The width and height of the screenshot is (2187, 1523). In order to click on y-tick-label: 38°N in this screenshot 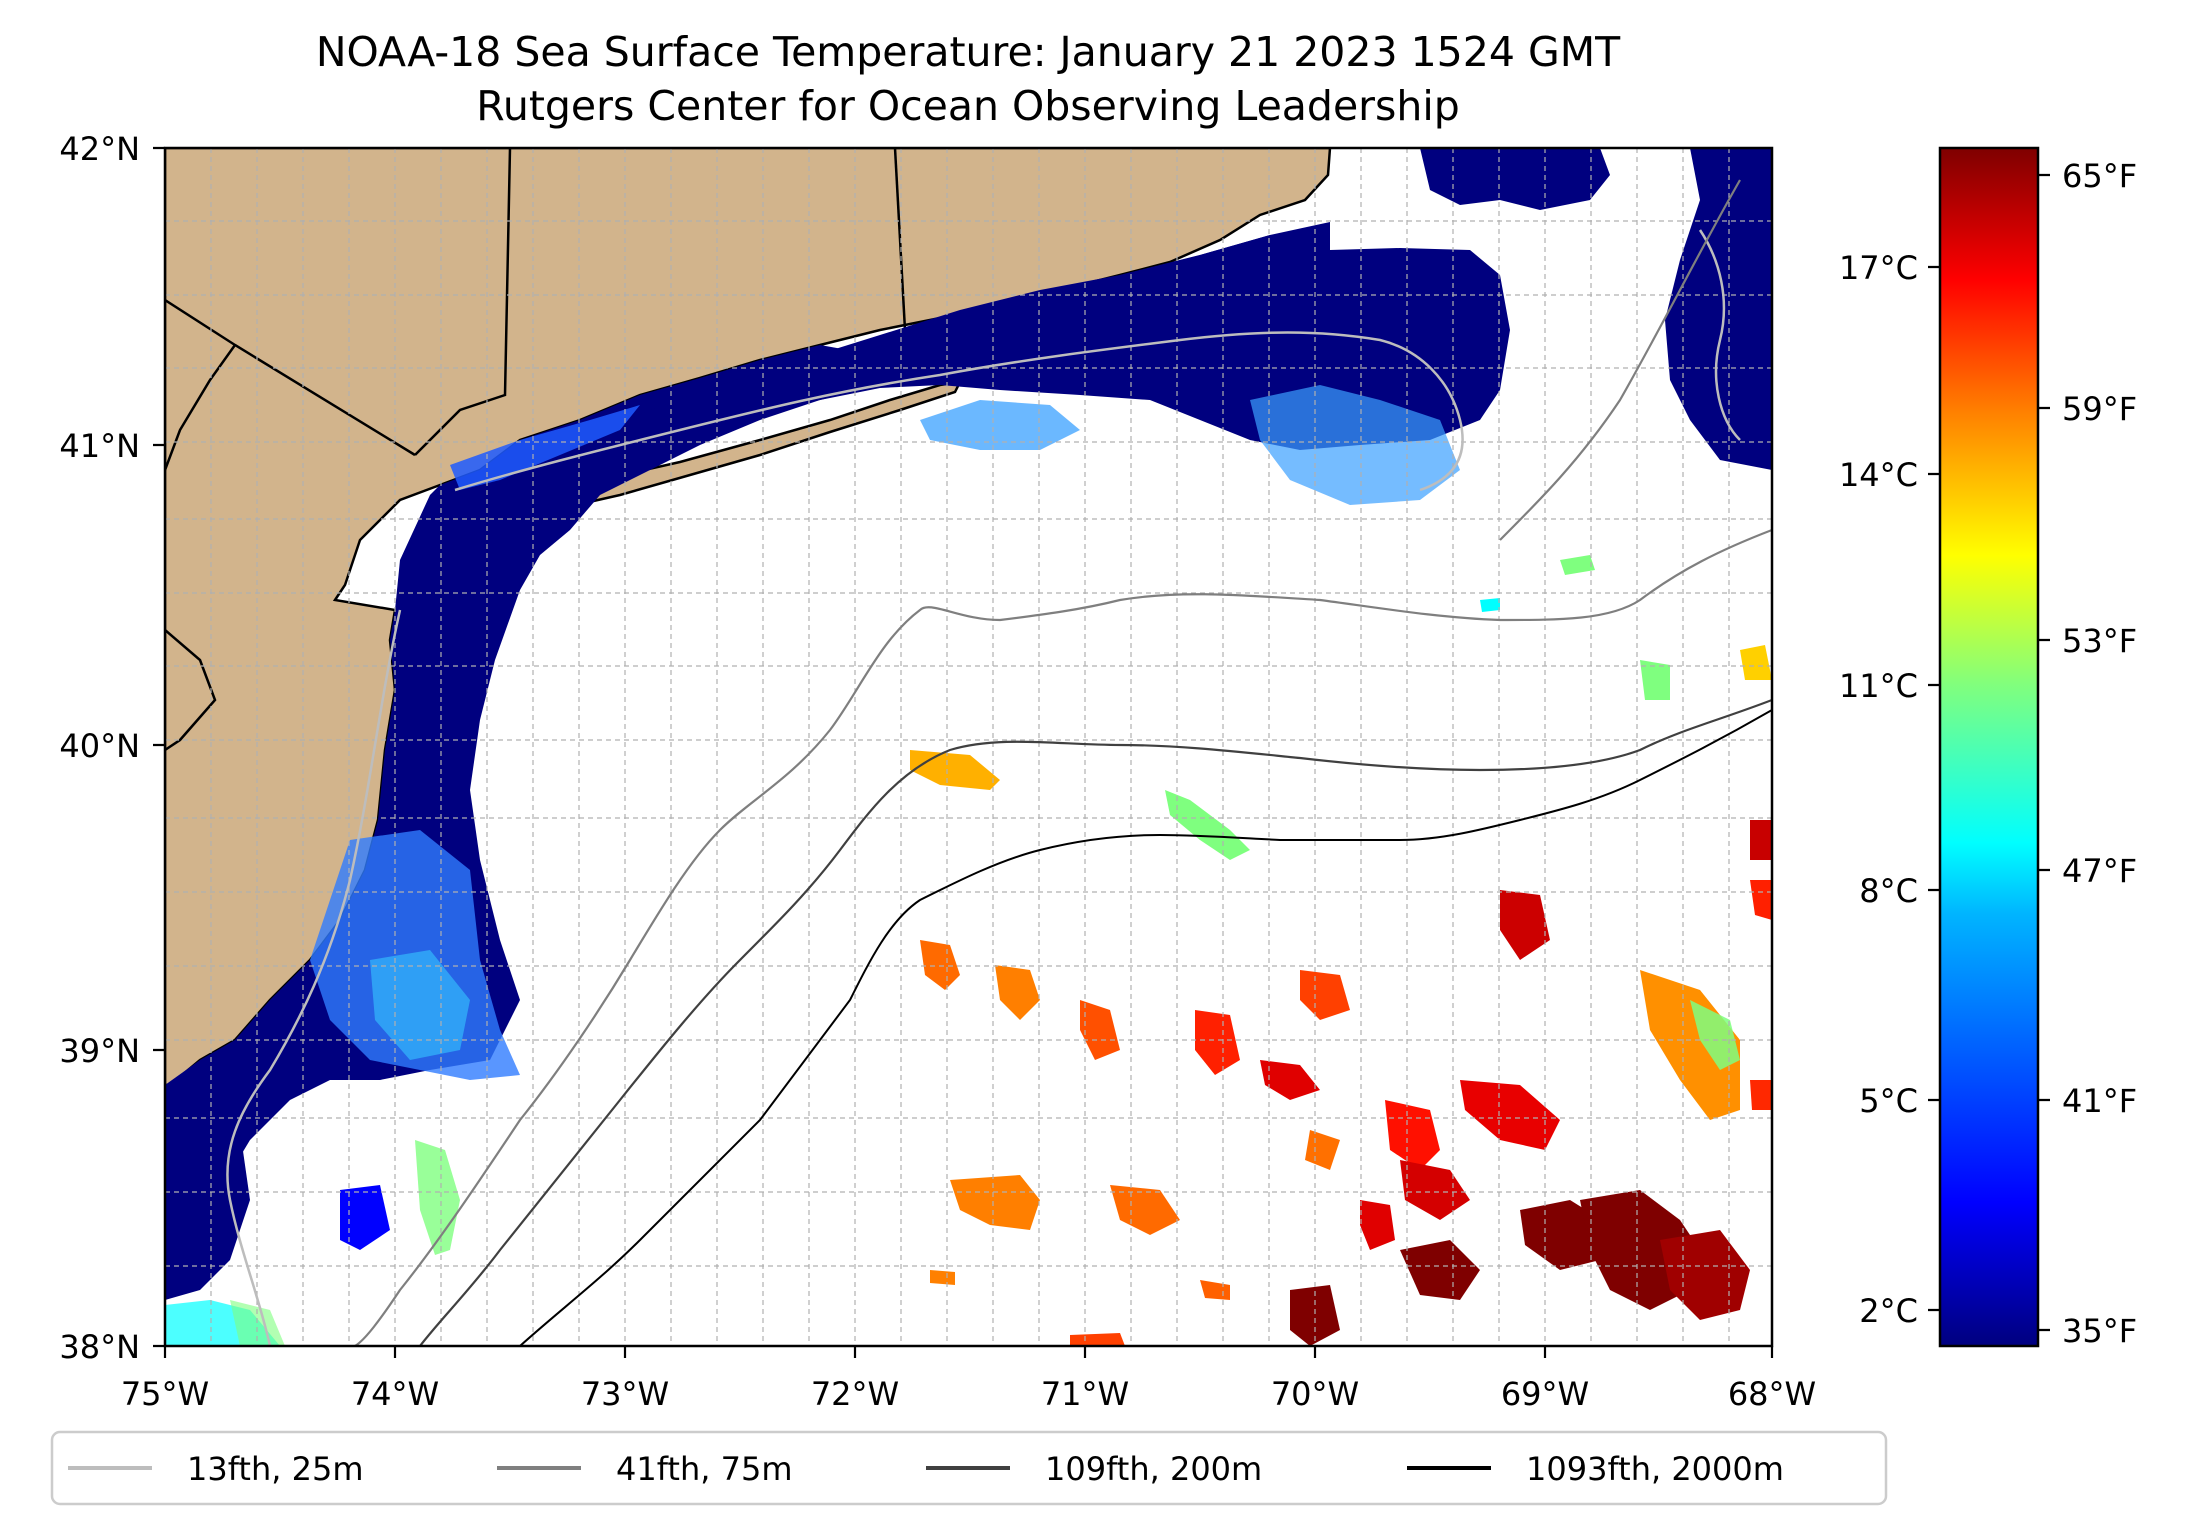, I will do `click(99, 1347)`.